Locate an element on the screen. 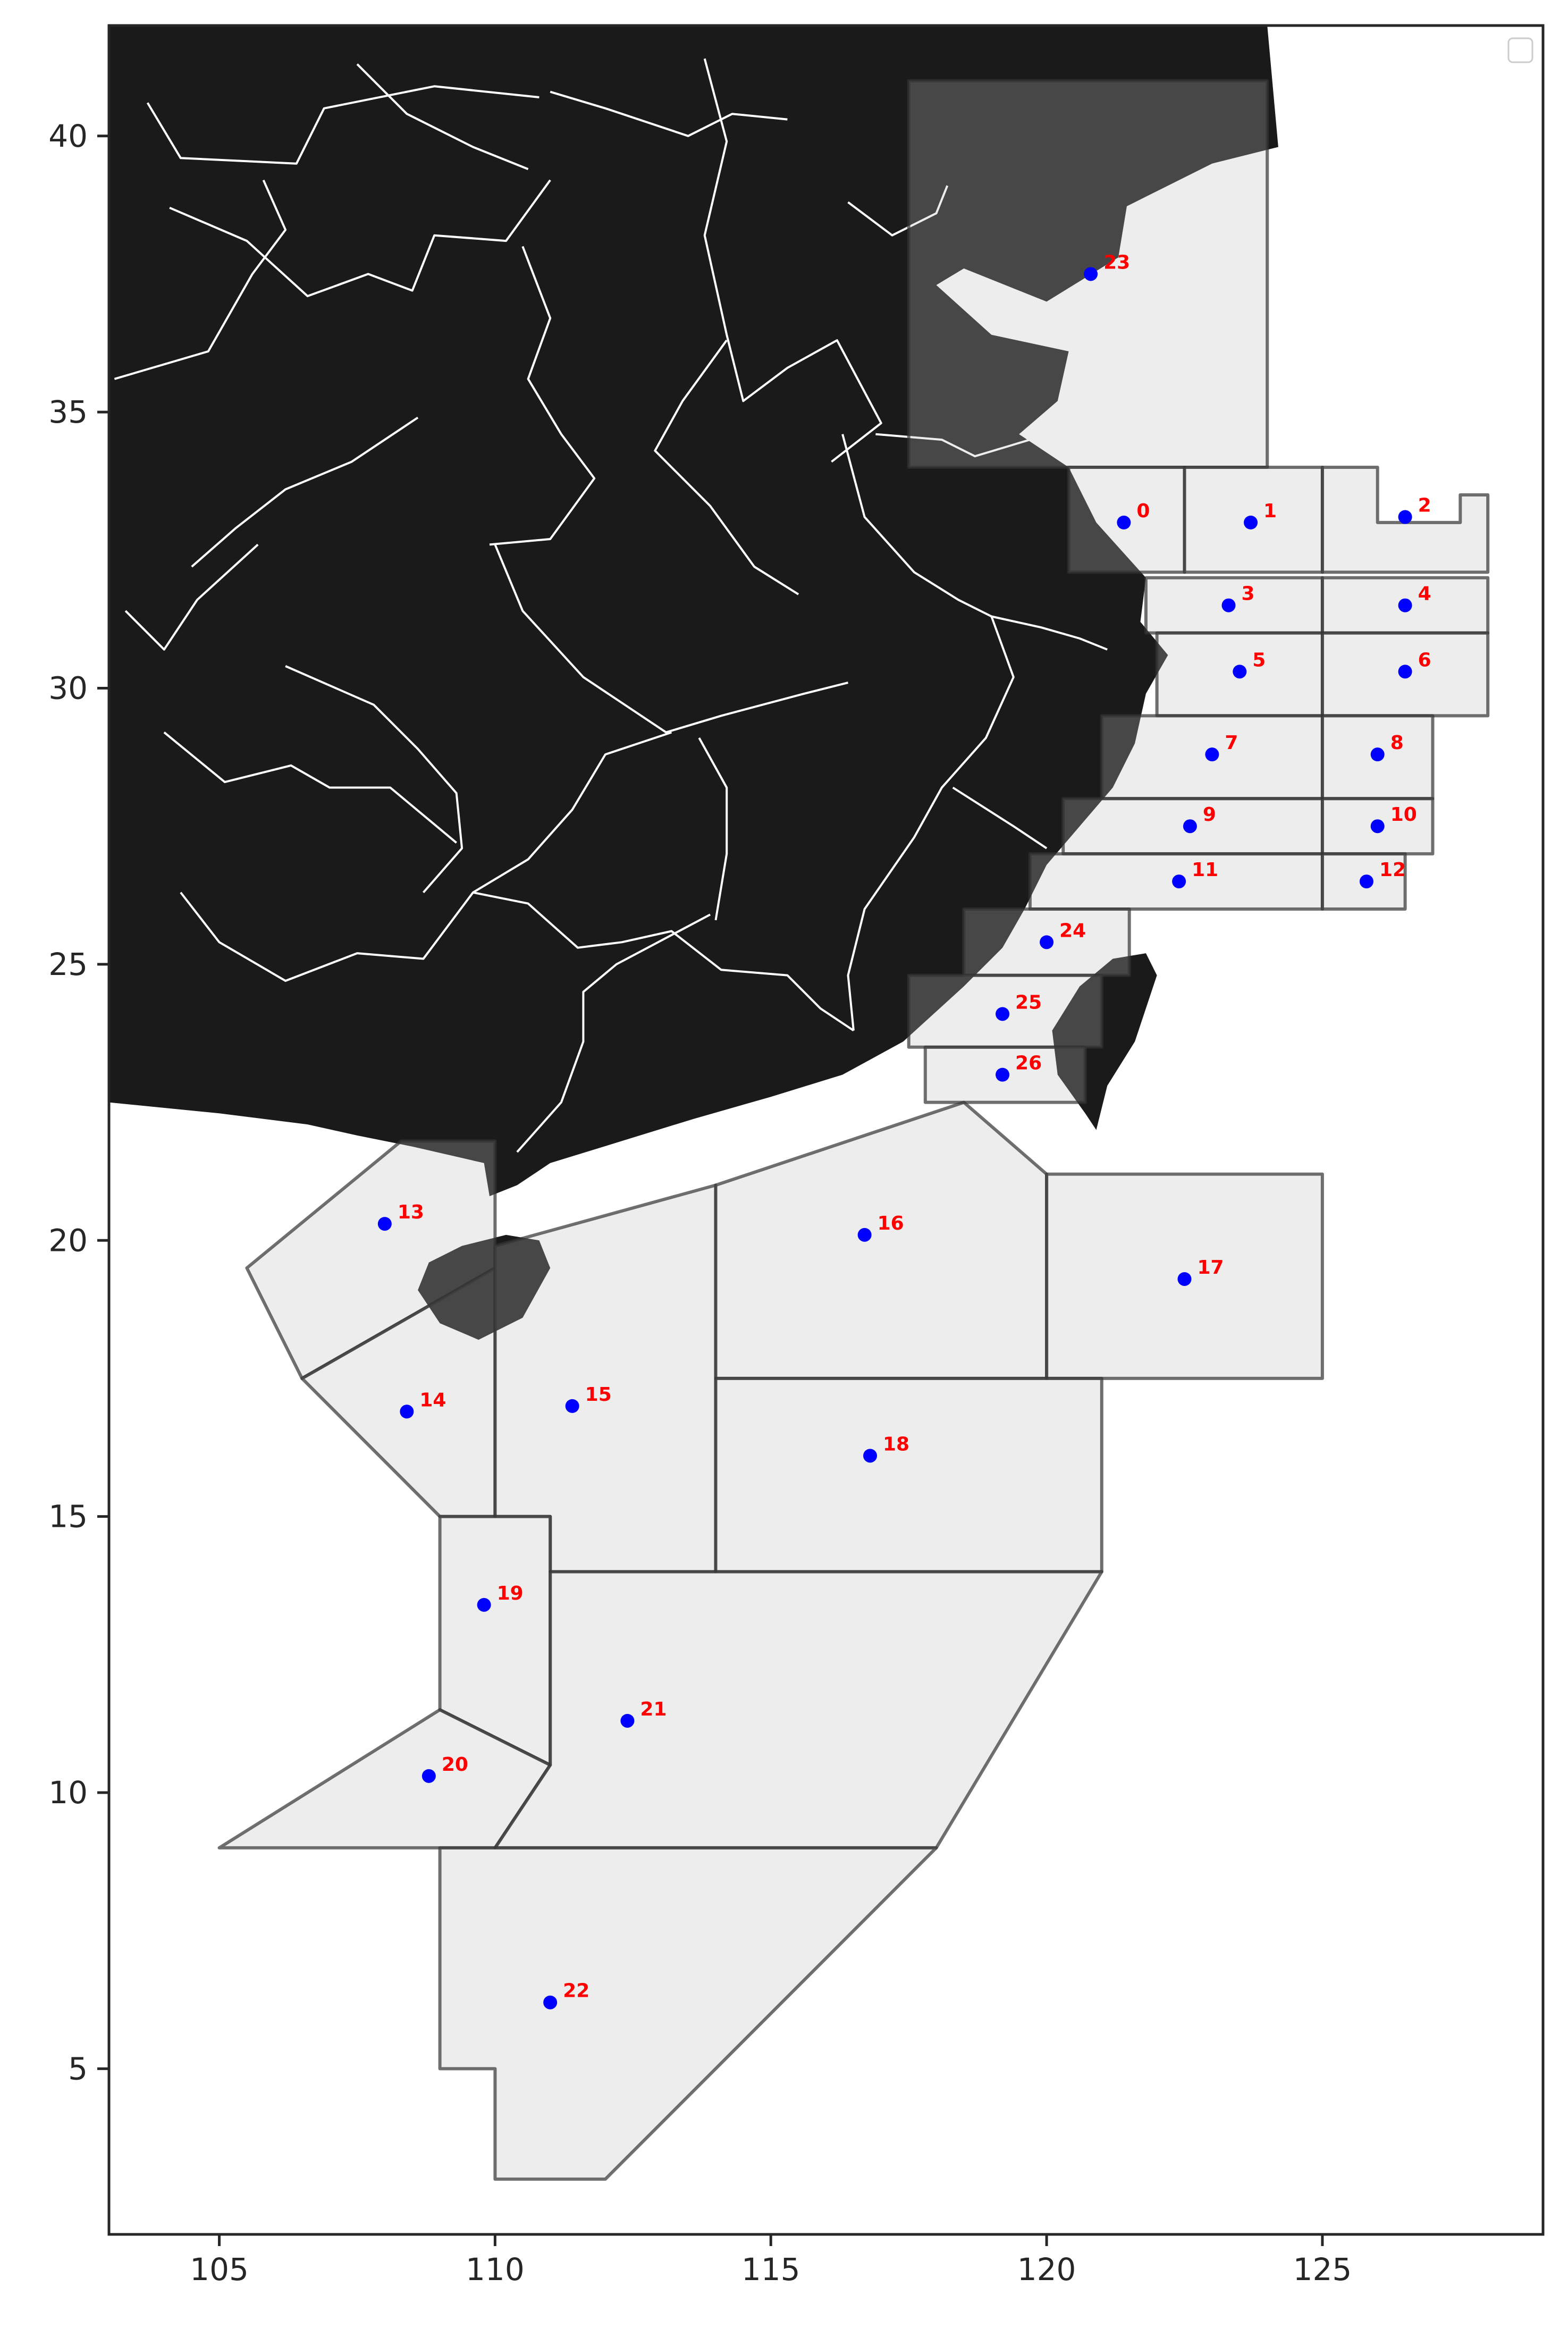 This screenshot has width=1568, height=2329. point-label-3: 3 is located at coordinates (1248, 594).